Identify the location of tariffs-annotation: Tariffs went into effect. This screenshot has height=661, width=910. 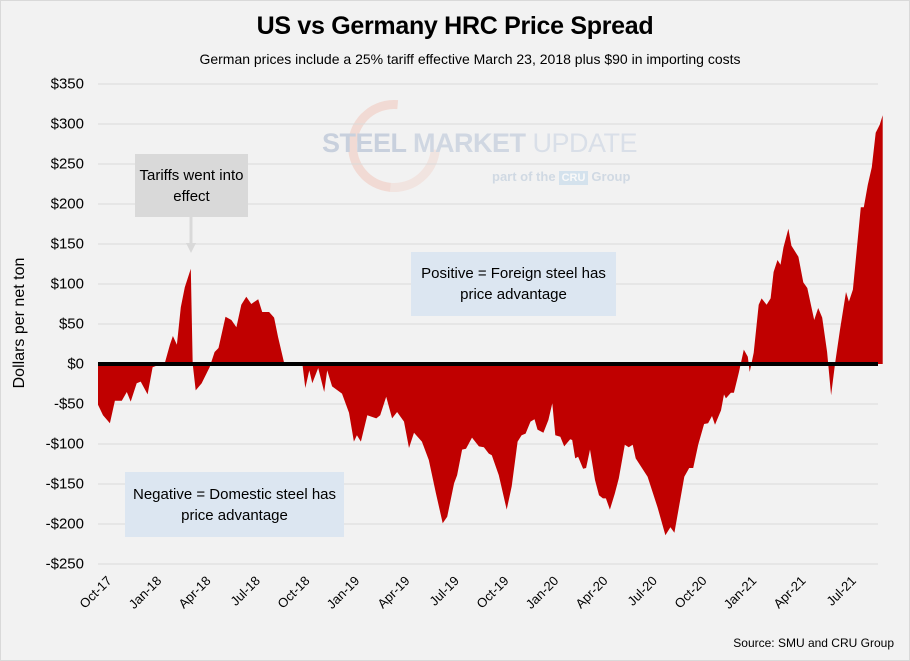
(191, 185).